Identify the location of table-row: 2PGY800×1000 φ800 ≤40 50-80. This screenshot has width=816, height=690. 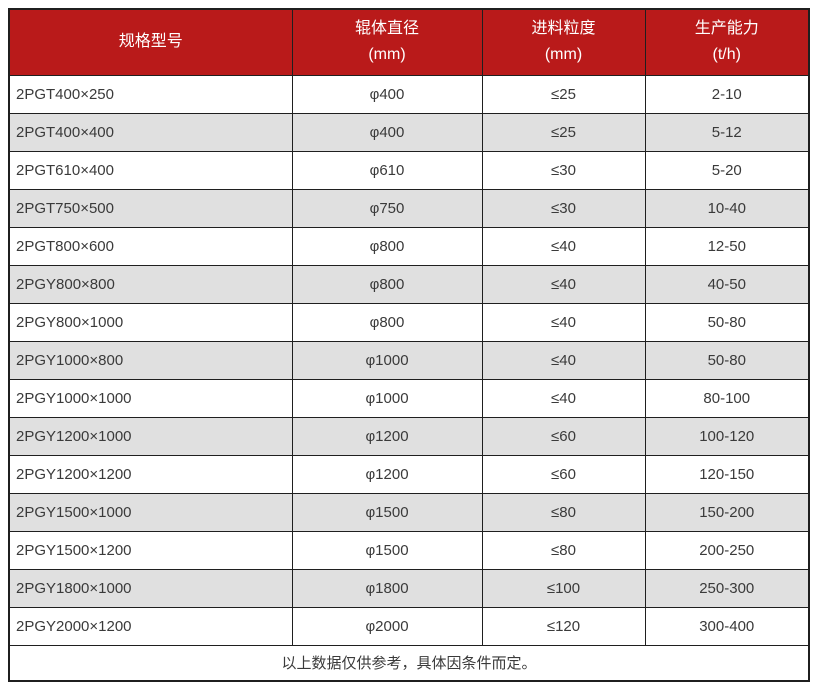
(409, 322).